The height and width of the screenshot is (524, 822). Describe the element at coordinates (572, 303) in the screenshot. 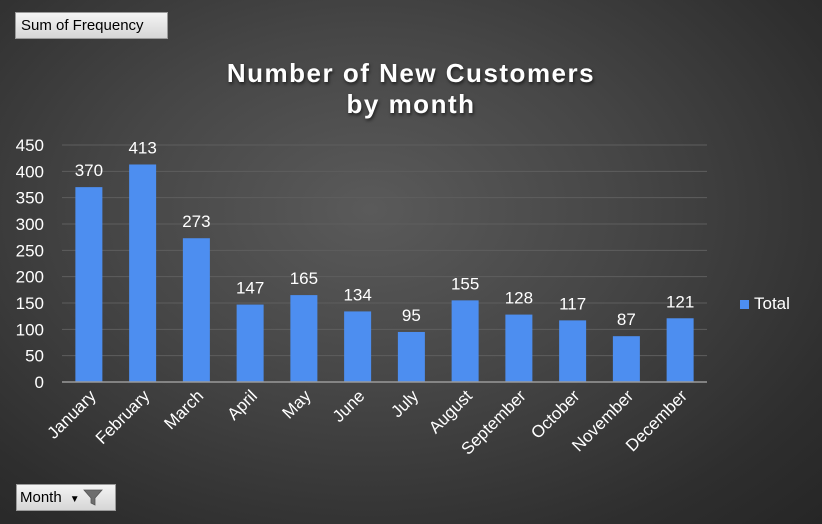

I see `data-label: 117` at that location.